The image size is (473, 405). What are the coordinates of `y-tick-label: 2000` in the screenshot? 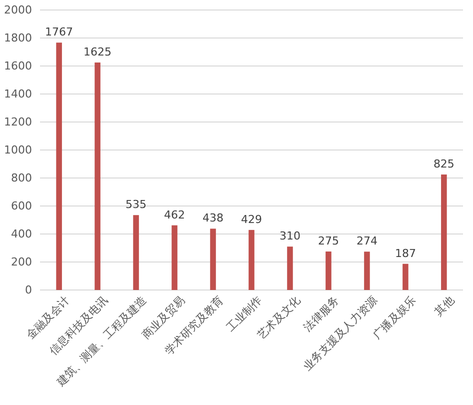 It's located at (18, 10).